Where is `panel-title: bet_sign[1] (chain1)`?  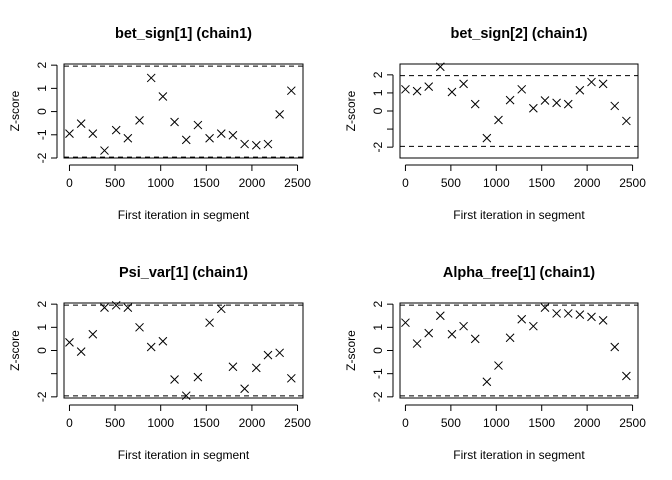 panel-title: bet_sign[1] (chain1) is located at coordinates (183, 34).